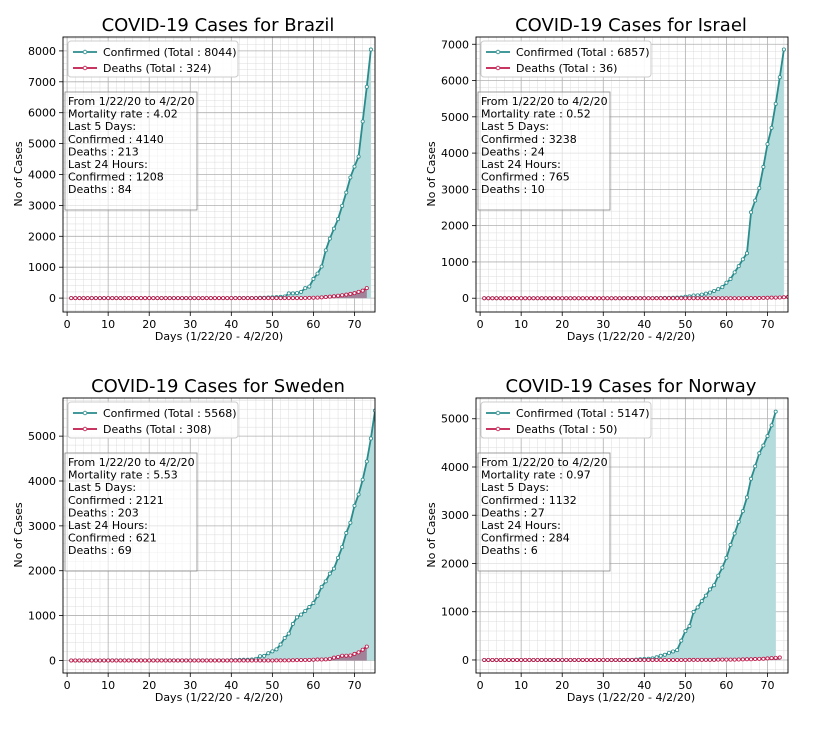 The width and height of the screenshot is (827, 730). What do you see at coordinates (455, 189) in the screenshot?
I see `y-tick-label: 3000` at bounding box center [455, 189].